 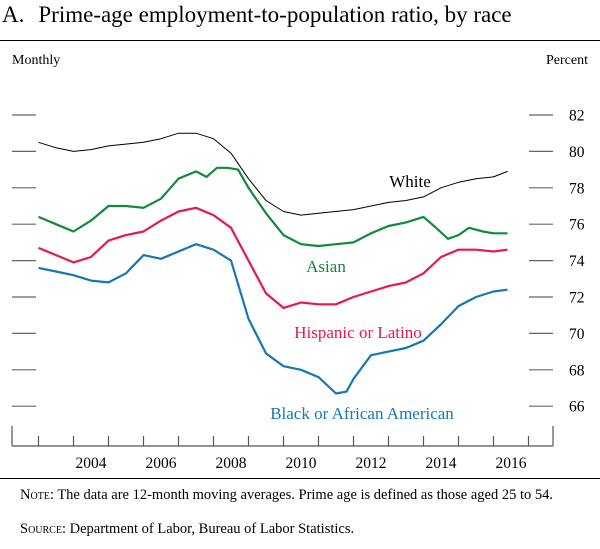 I want to click on y-tick-label: 68, so click(x=577, y=370).